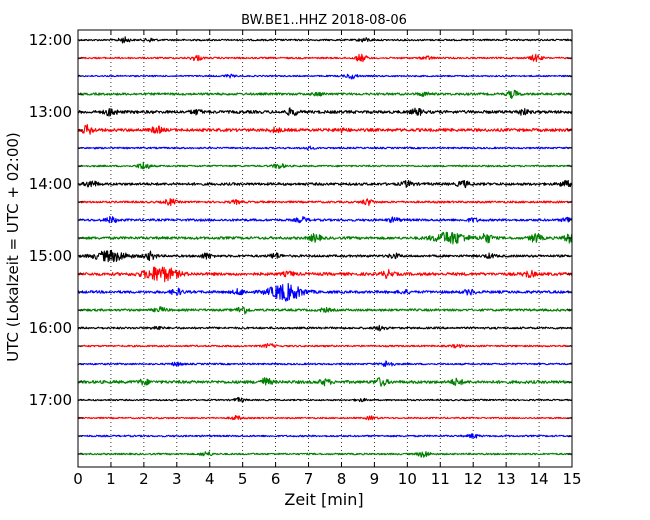 Image resolution: width=650 pixels, height=520 pixels. Describe the element at coordinates (243, 479) in the screenshot. I see `x-tick-label: 5` at that location.